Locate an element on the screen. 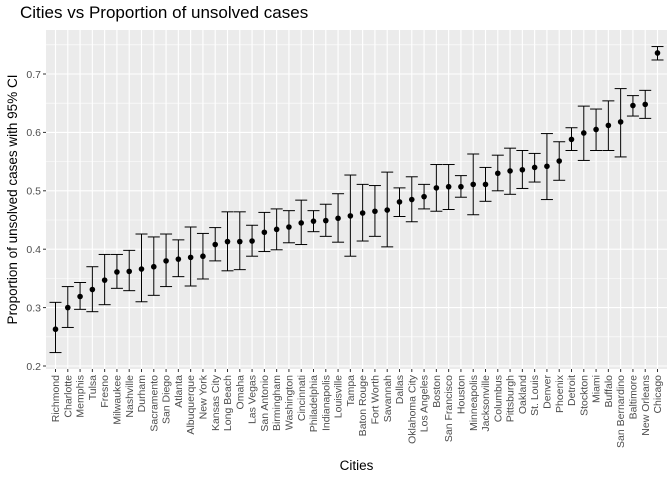 This screenshot has width=672, height=480. x-tick-label: Washington is located at coordinates (290, 402).